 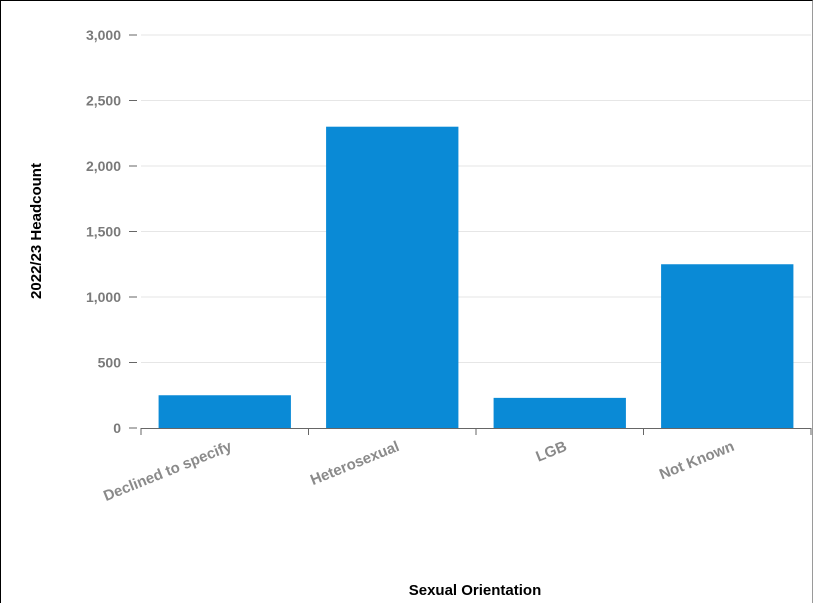 I want to click on y-tick-label: 500, so click(x=110, y=363).